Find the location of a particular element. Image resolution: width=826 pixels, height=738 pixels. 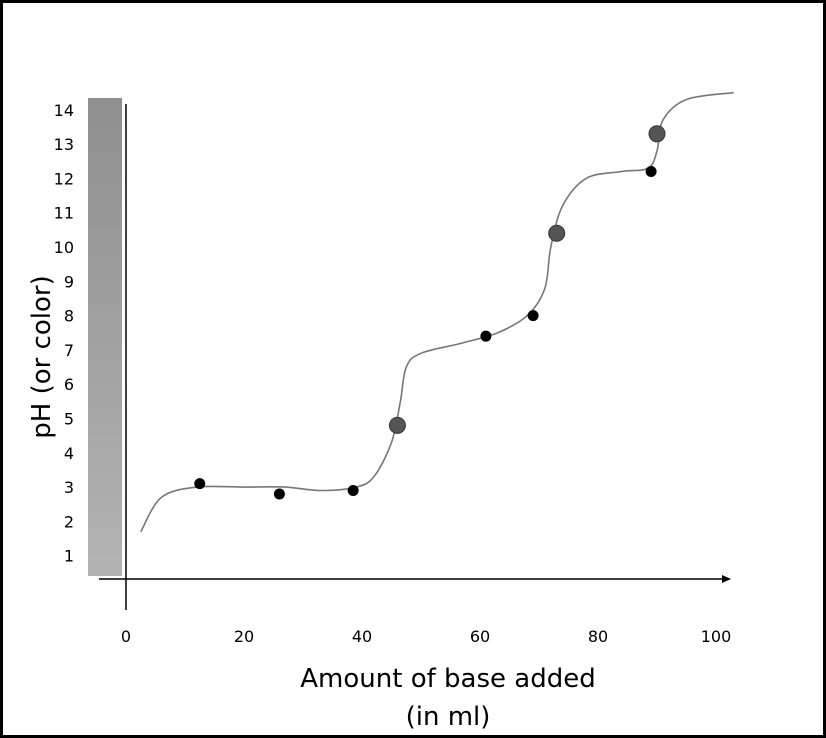

y-tick-label: 13 is located at coordinates (64, 144).